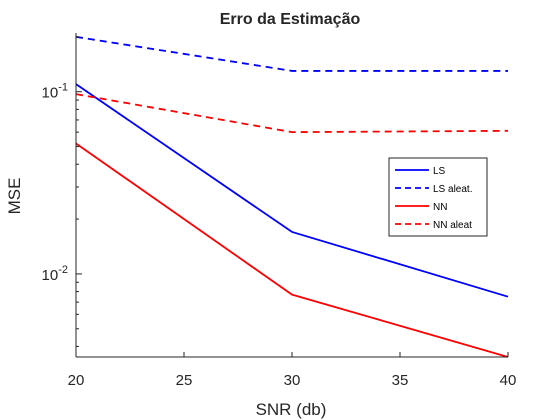 This screenshot has width=560, height=420. What do you see at coordinates (452, 225) in the screenshot?
I see `legend-label: NN aleat` at bounding box center [452, 225].